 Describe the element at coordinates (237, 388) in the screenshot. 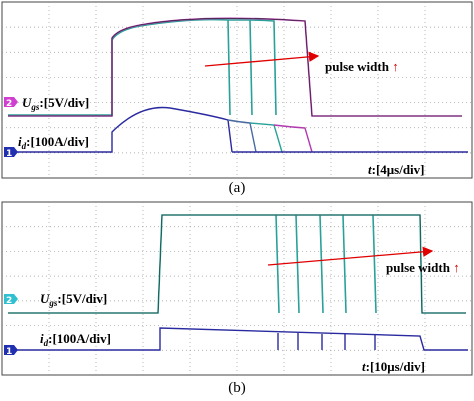

I see `caption: (b)` at that location.